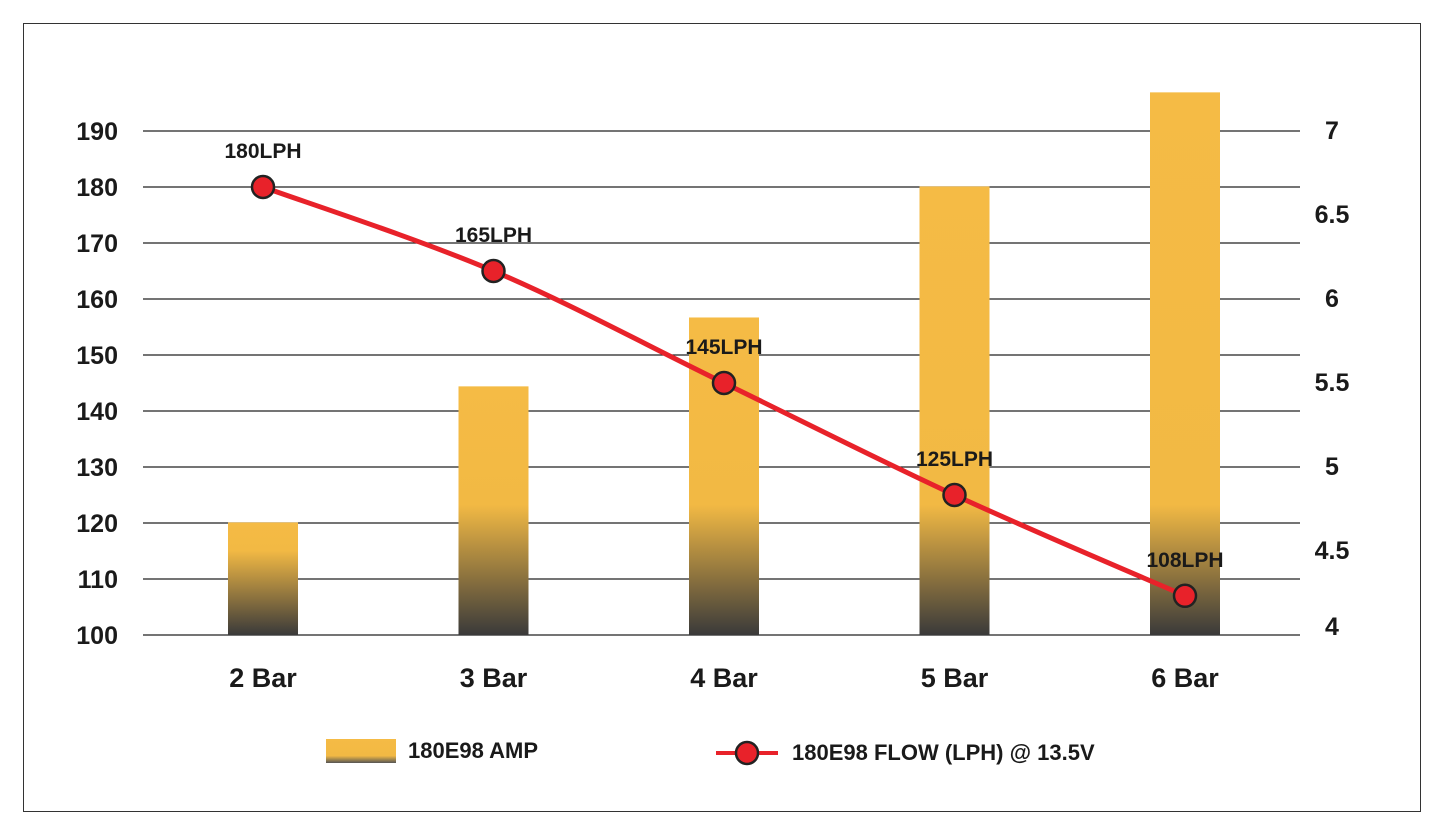 The image size is (1445, 837). Describe the element at coordinates (97, 300) in the screenshot. I see `left-tick-label: 160` at that location.